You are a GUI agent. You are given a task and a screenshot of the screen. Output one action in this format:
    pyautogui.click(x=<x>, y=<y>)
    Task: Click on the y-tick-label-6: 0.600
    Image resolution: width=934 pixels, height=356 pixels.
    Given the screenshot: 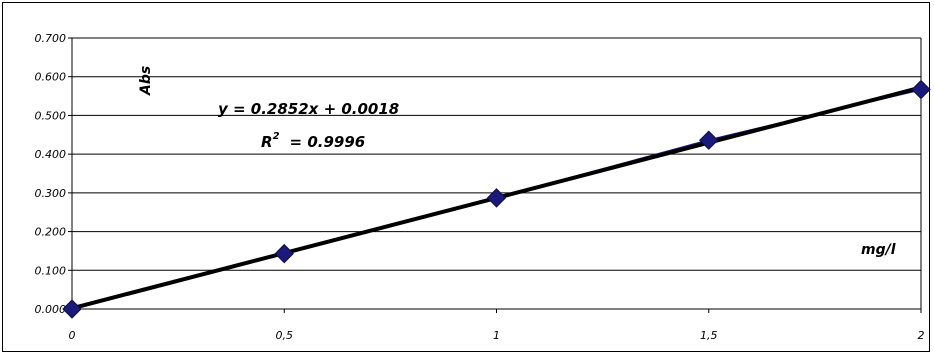 What is the action you would take?
    pyautogui.click(x=51, y=77)
    